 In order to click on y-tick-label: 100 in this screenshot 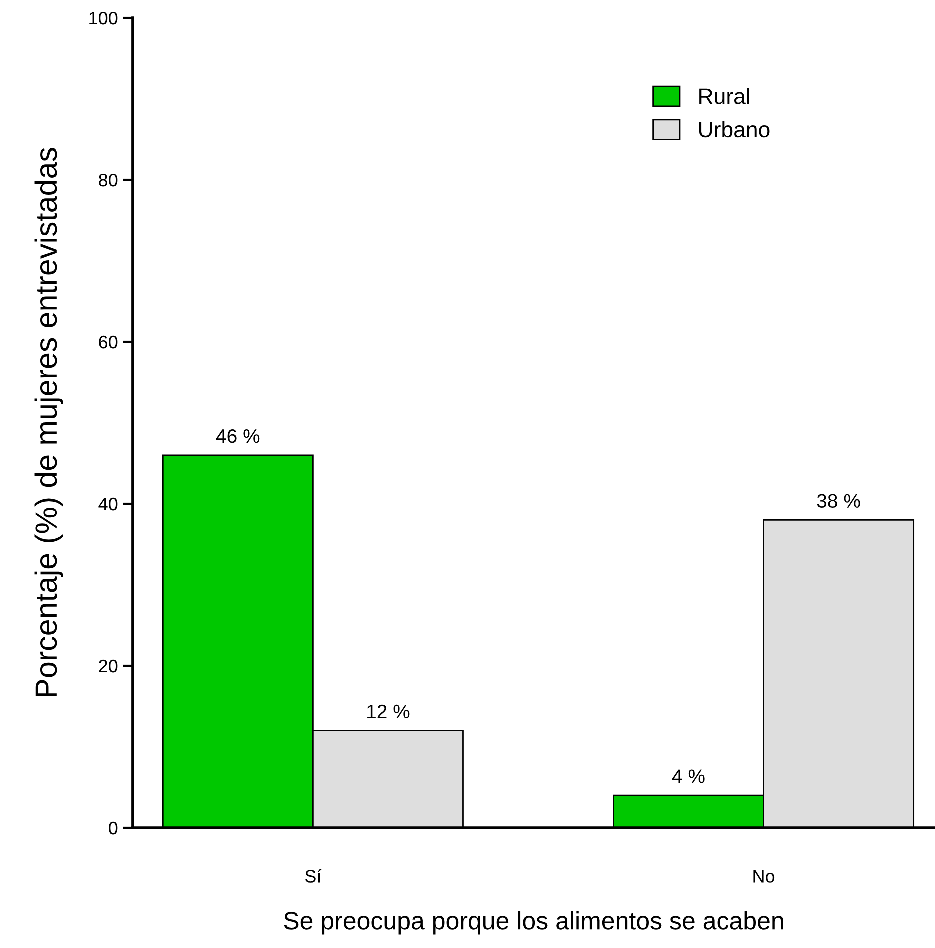, I will do `click(104, 18)`.